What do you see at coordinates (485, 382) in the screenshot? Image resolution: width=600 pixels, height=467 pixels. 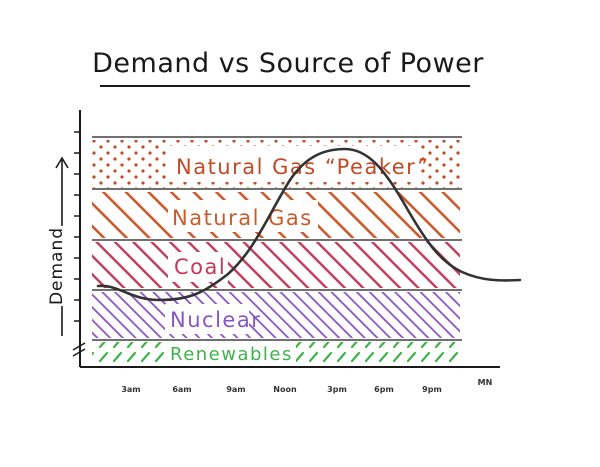 I see `x-tick-label: MN` at bounding box center [485, 382].